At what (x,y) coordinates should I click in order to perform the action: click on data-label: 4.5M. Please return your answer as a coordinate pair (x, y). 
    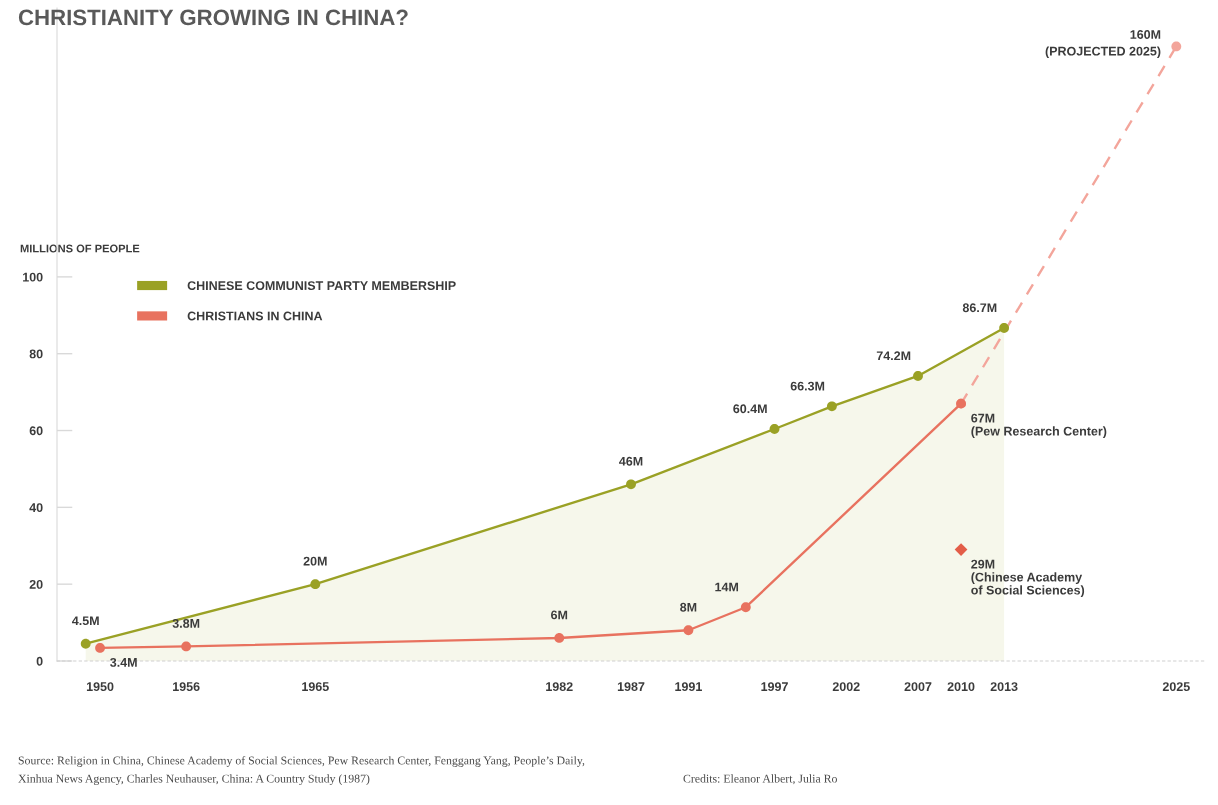
    Looking at the image, I should click on (85, 621).